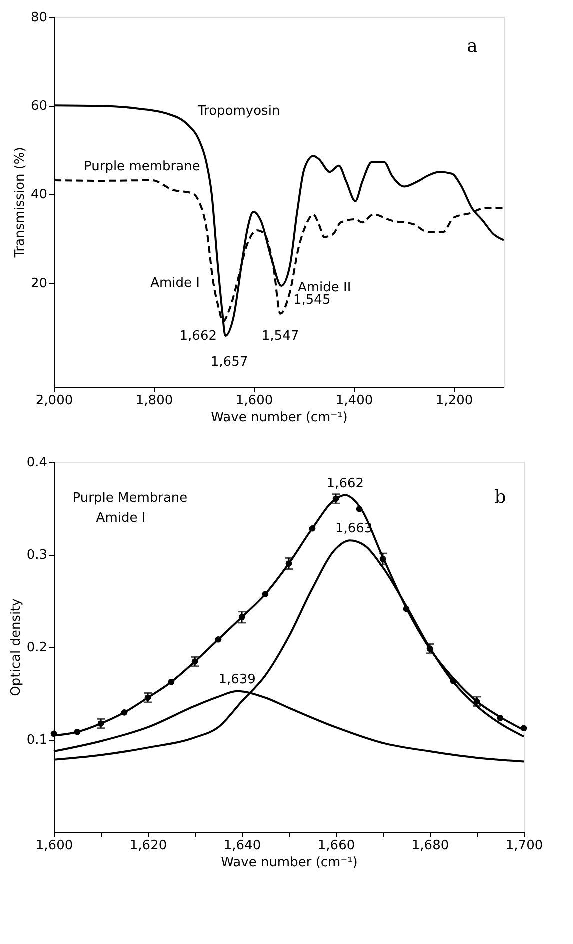 This screenshot has width=573, height=944. What do you see at coordinates (37, 648) in the screenshot?
I see `y-tick-label: 0.2` at bounding box center [37, 648].